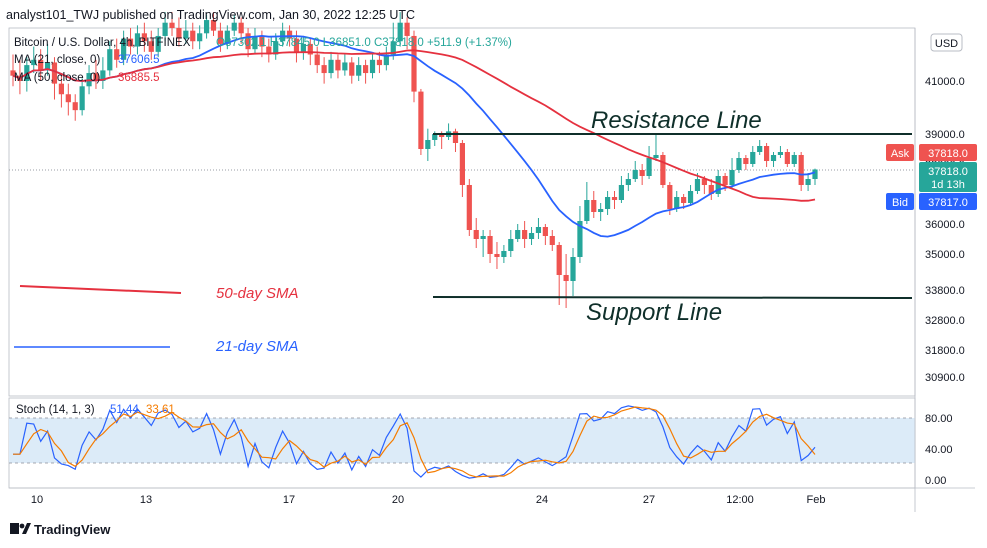  Describe the element at coordinates (654, 312) in the screenshot. I see `support-label: Support Line` at that location.